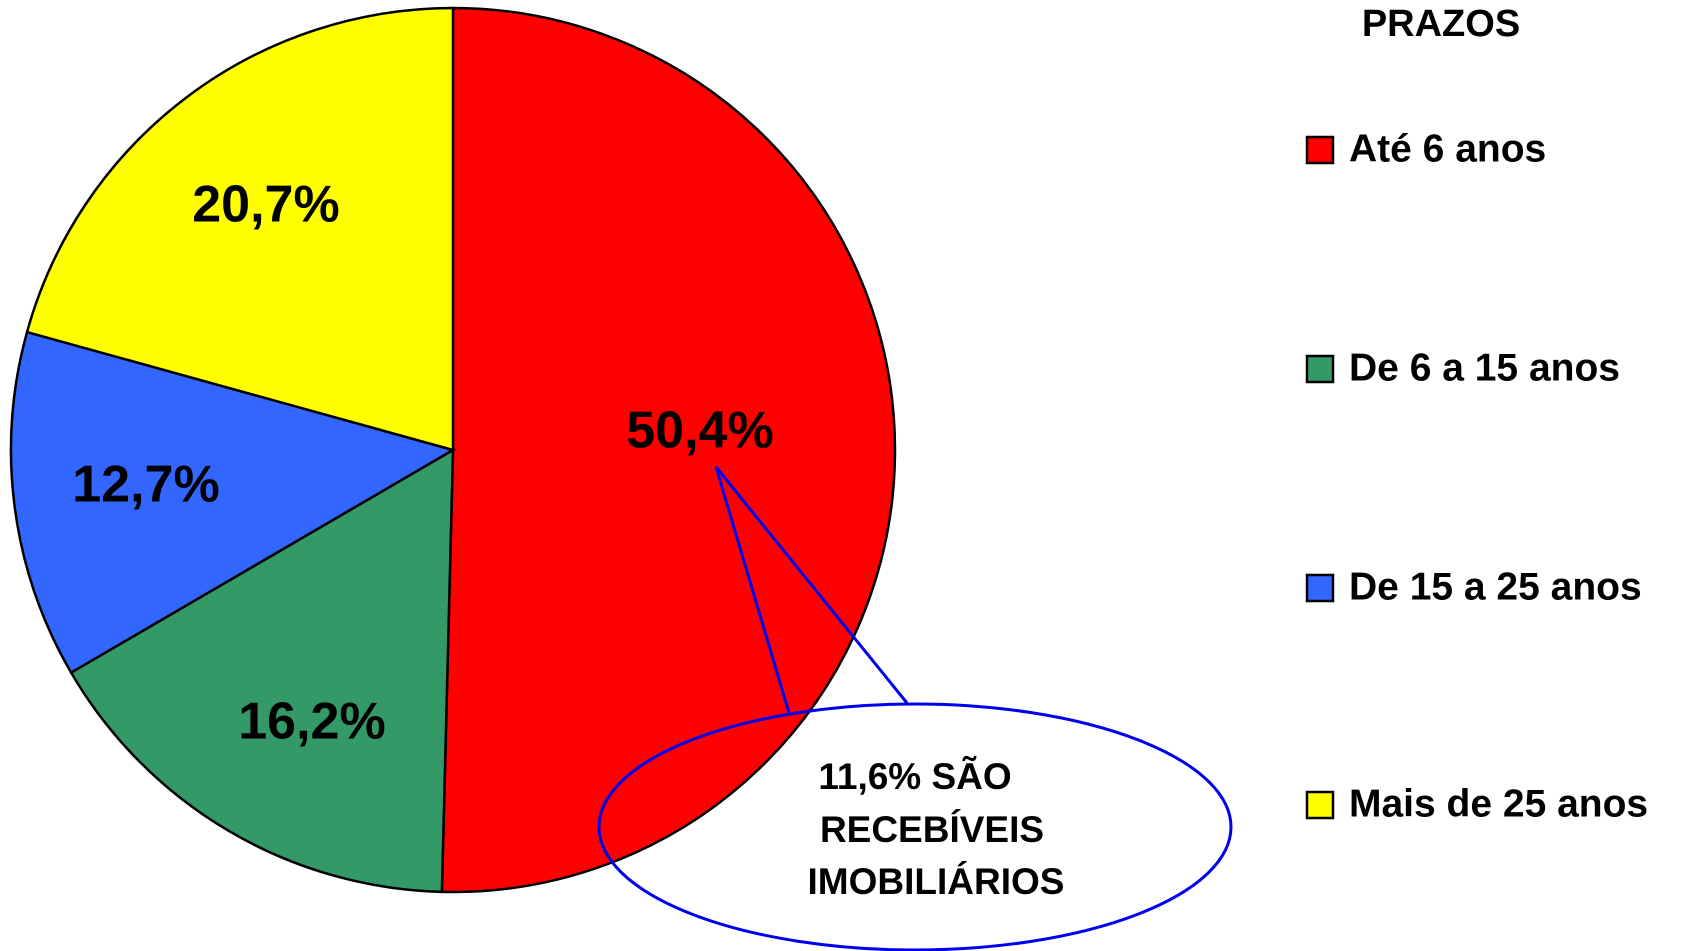 This screenshot has width=1693, height=951. I want to click on data-label: 20,7%, so click(265, 205).